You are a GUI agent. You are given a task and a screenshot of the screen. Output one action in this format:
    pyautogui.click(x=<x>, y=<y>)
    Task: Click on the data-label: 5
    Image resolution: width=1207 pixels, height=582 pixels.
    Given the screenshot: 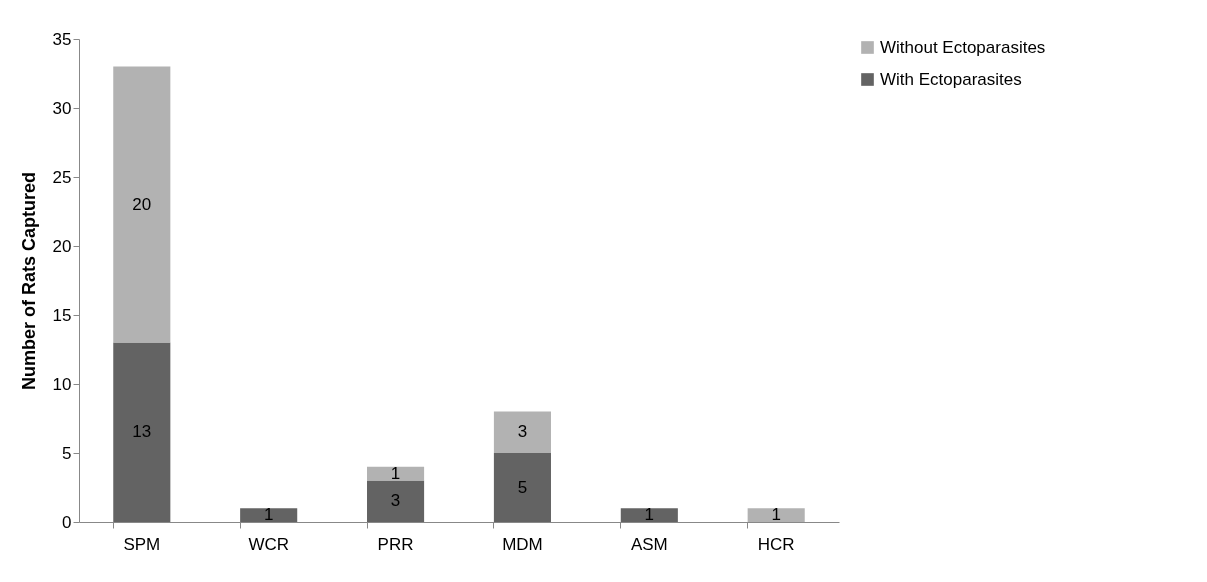 What is the action you would take?
    pyautogui.click(x=522, y=487)
    